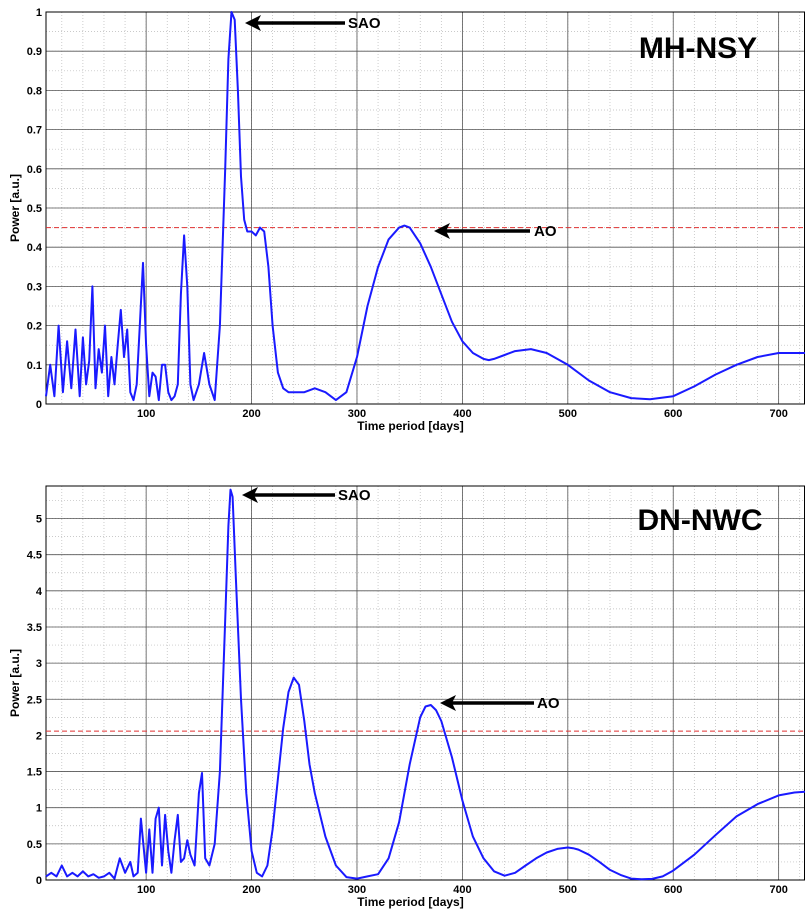  I want to click on y-tick-label: 3, so click(39, 664).